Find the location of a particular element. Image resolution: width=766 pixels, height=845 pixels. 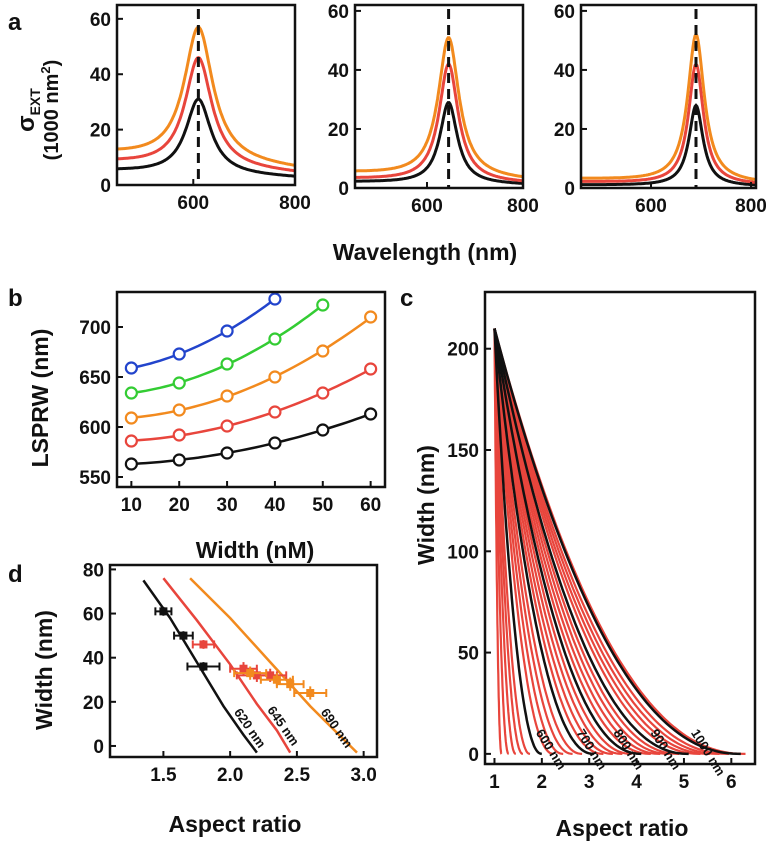

panel-c-ytick-label: 200 is located at coordinates (463, 350).